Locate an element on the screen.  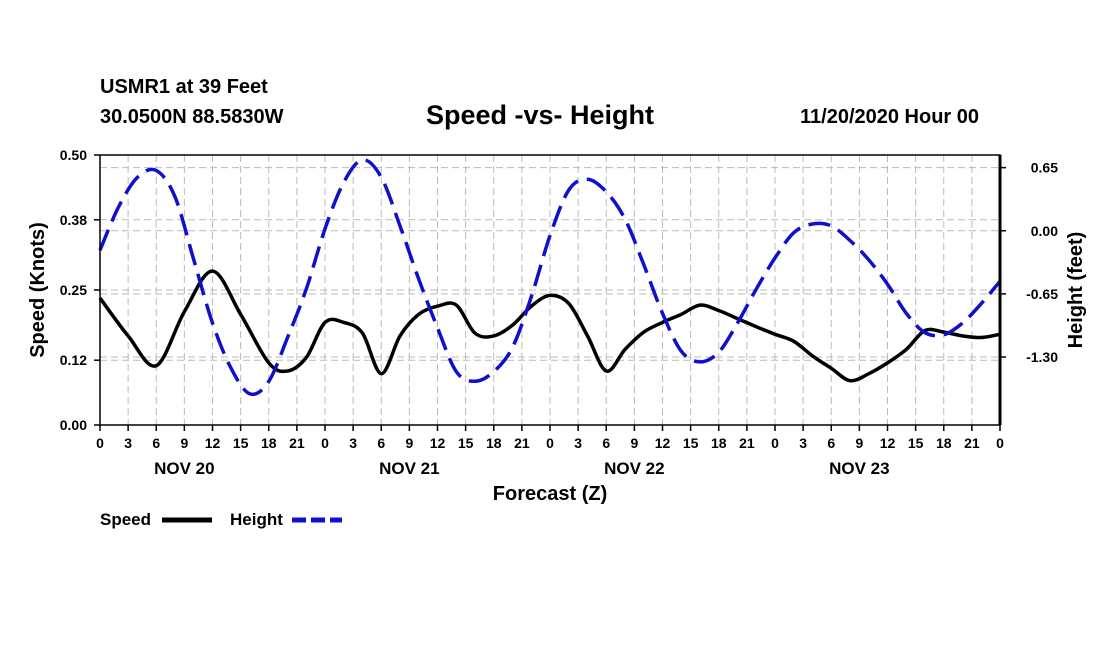
legend-label-height: Height is located at coordinates (256, 519).